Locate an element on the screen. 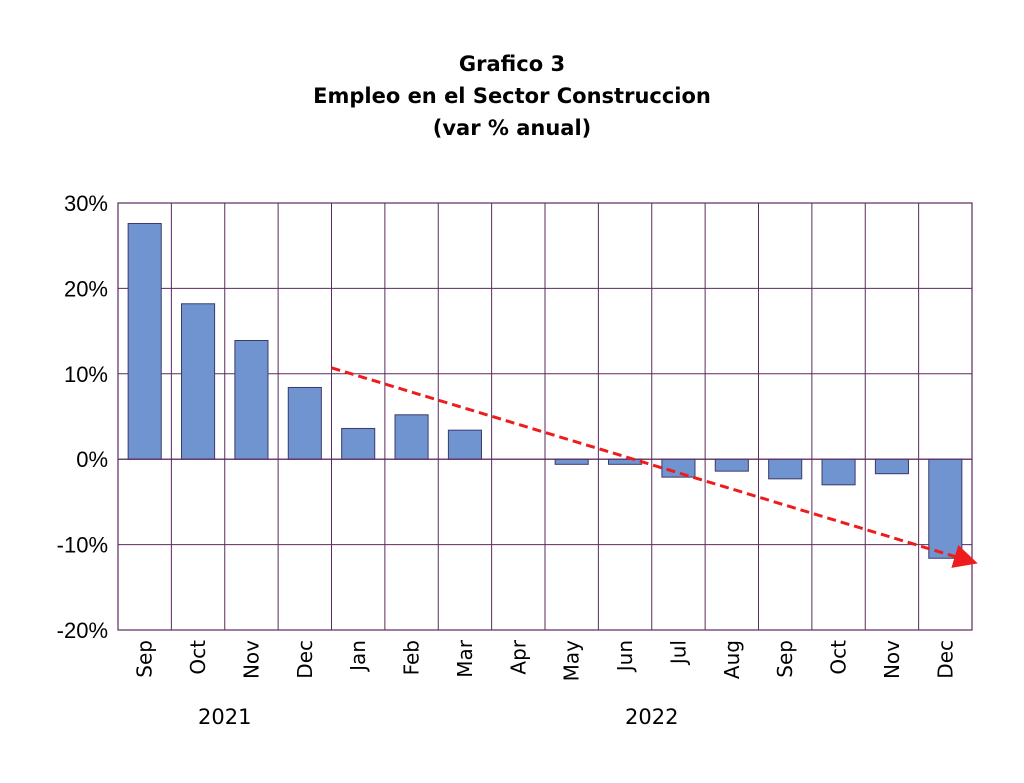 The height and width of the screenshot is (783, 1024). x-category-label: Aug is located at coordinates (732, 659).